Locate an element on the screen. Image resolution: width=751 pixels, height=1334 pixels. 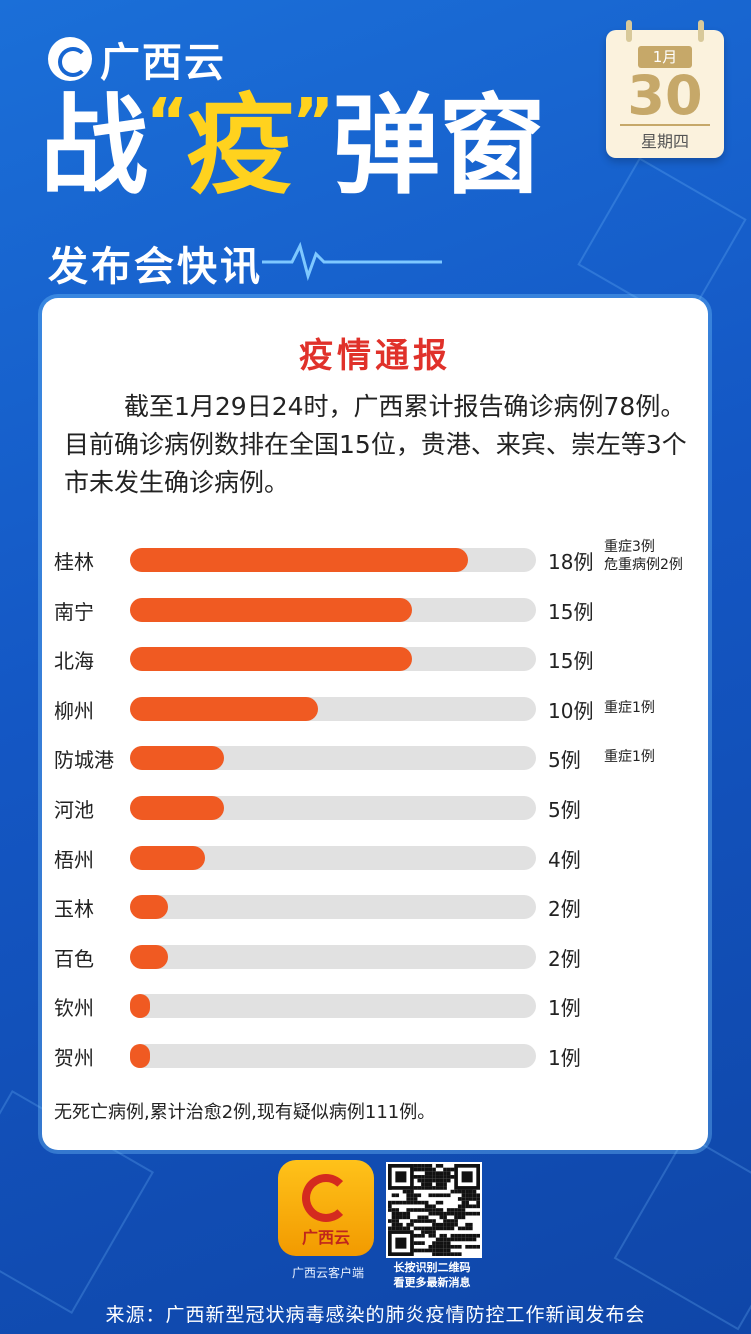
pulse-line-icon is located at coordinates (352, 261).